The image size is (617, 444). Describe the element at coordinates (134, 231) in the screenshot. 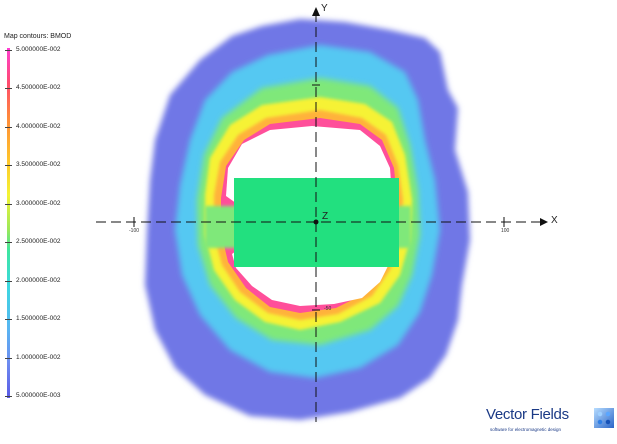

I see `x-tick-label-left: -100` at that location.